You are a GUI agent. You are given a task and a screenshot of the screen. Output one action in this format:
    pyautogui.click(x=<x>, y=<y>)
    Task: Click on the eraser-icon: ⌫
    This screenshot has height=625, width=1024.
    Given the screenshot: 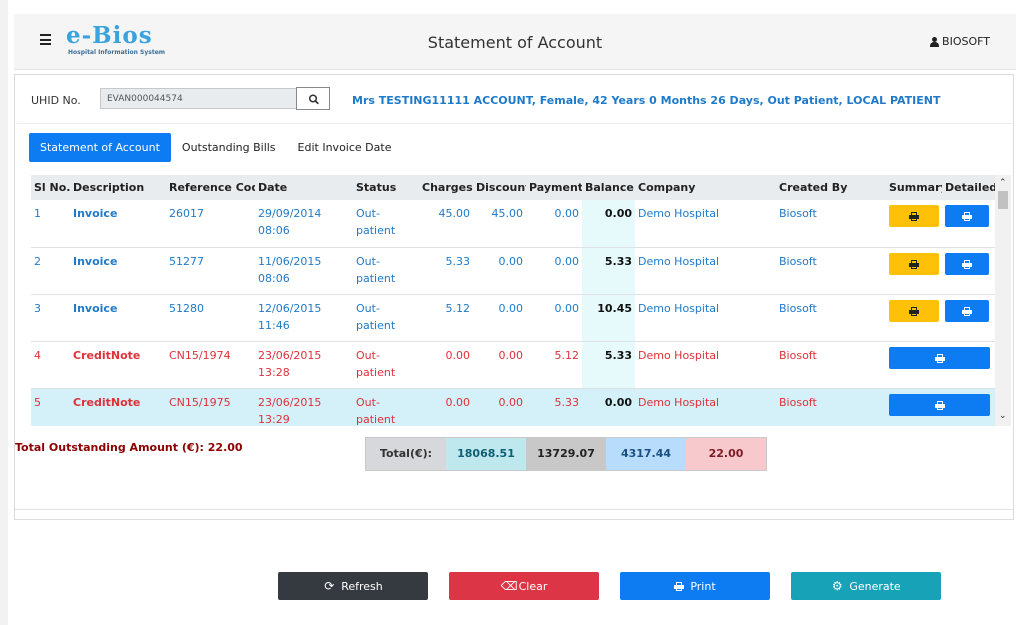 What is the action you would take?
    pyautogui.click(x=509, y=586)
    